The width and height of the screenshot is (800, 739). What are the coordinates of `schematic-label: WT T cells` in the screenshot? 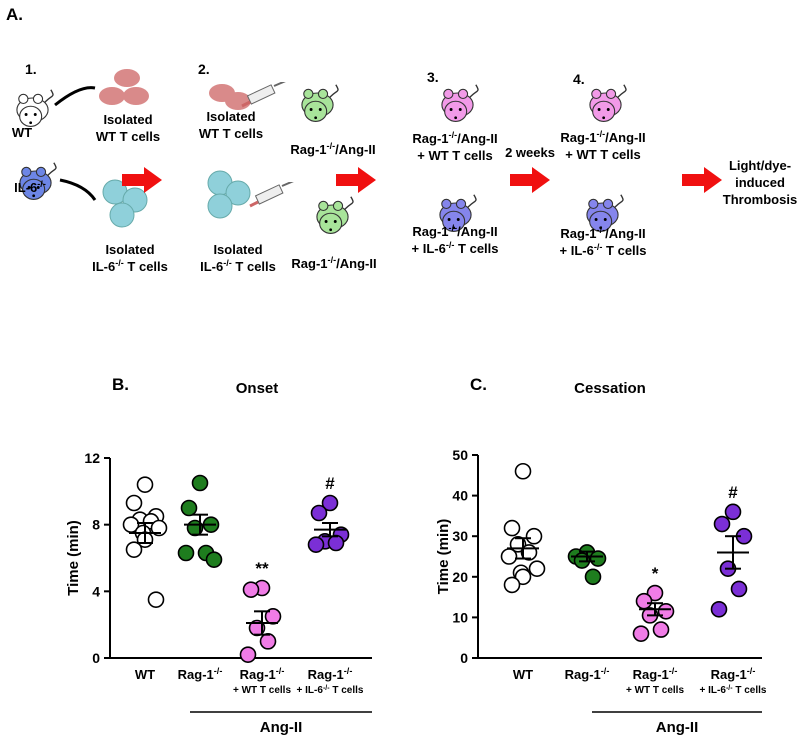 It's located at (231, 133).